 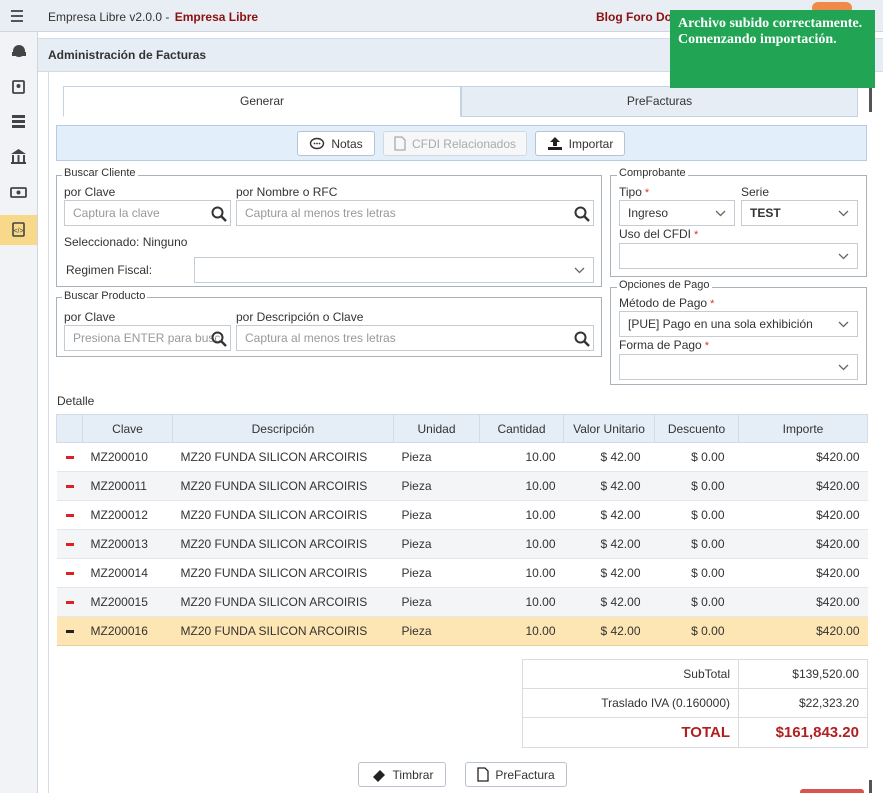 What do you see at coordinates (128, 457) in the screenshot?
I see `table-cell: MZ200010` at bounding box center [128, 457].